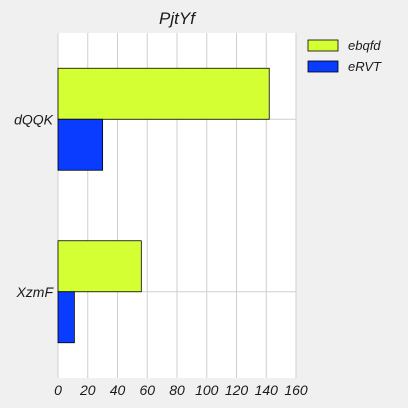 The image size is (408, 408). Describe the element at coordinates (296, 390) in the screenshot. I see `x-tick-label: 160` at that location.